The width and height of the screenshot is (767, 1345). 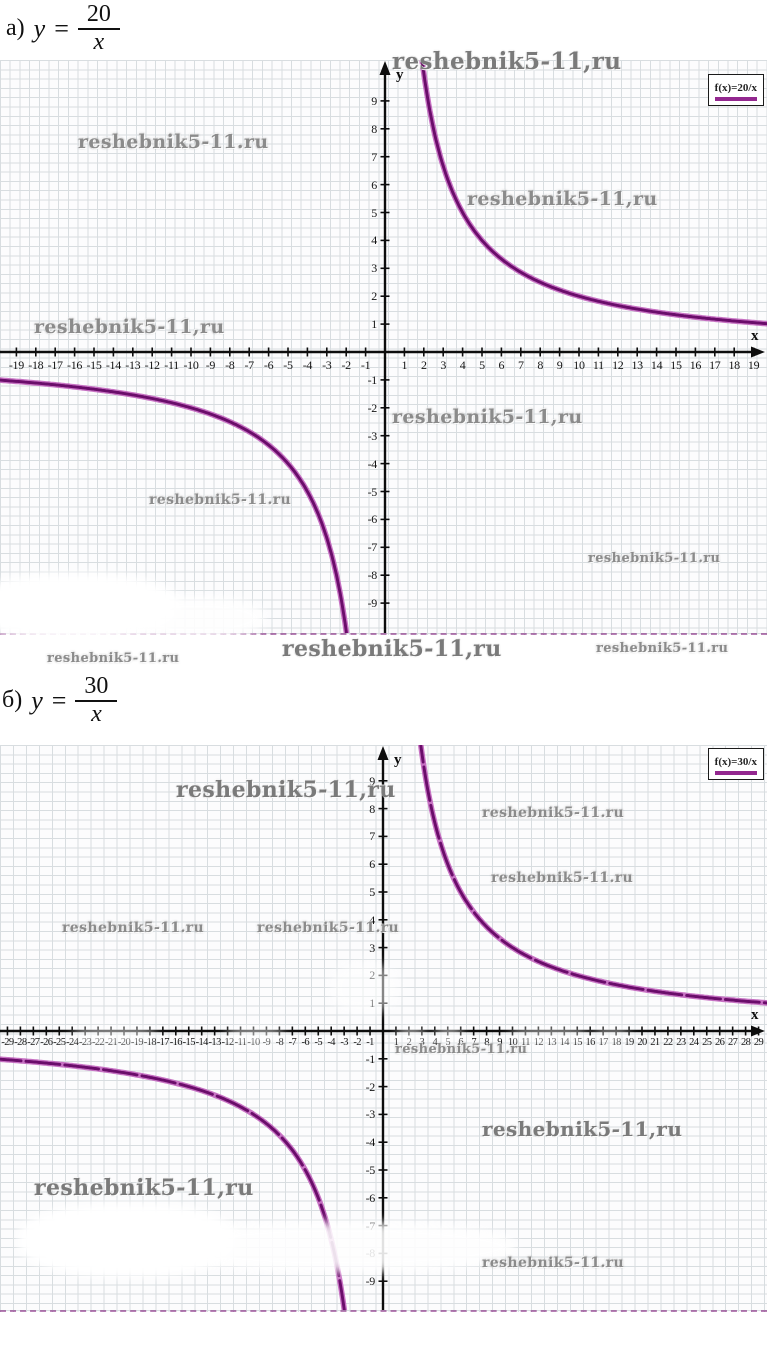 I want to click on equation-lhs-b: y, so click(x=37, y=700).